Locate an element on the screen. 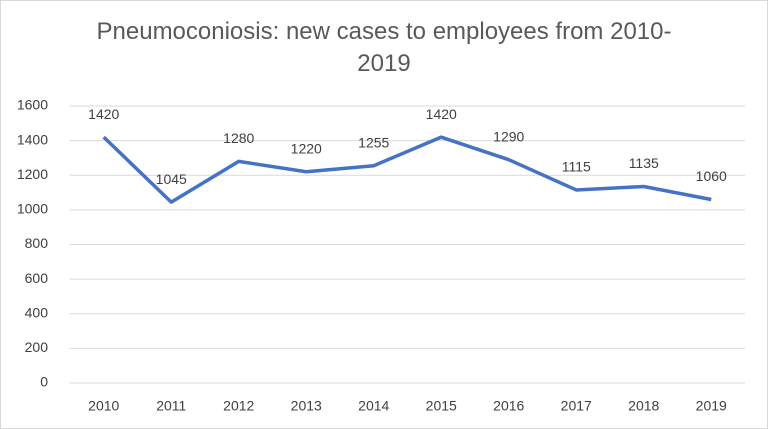 The width and height of the screenshot is (768, 429). x-tick-label: 2012 is located at coordinates (238, 406).